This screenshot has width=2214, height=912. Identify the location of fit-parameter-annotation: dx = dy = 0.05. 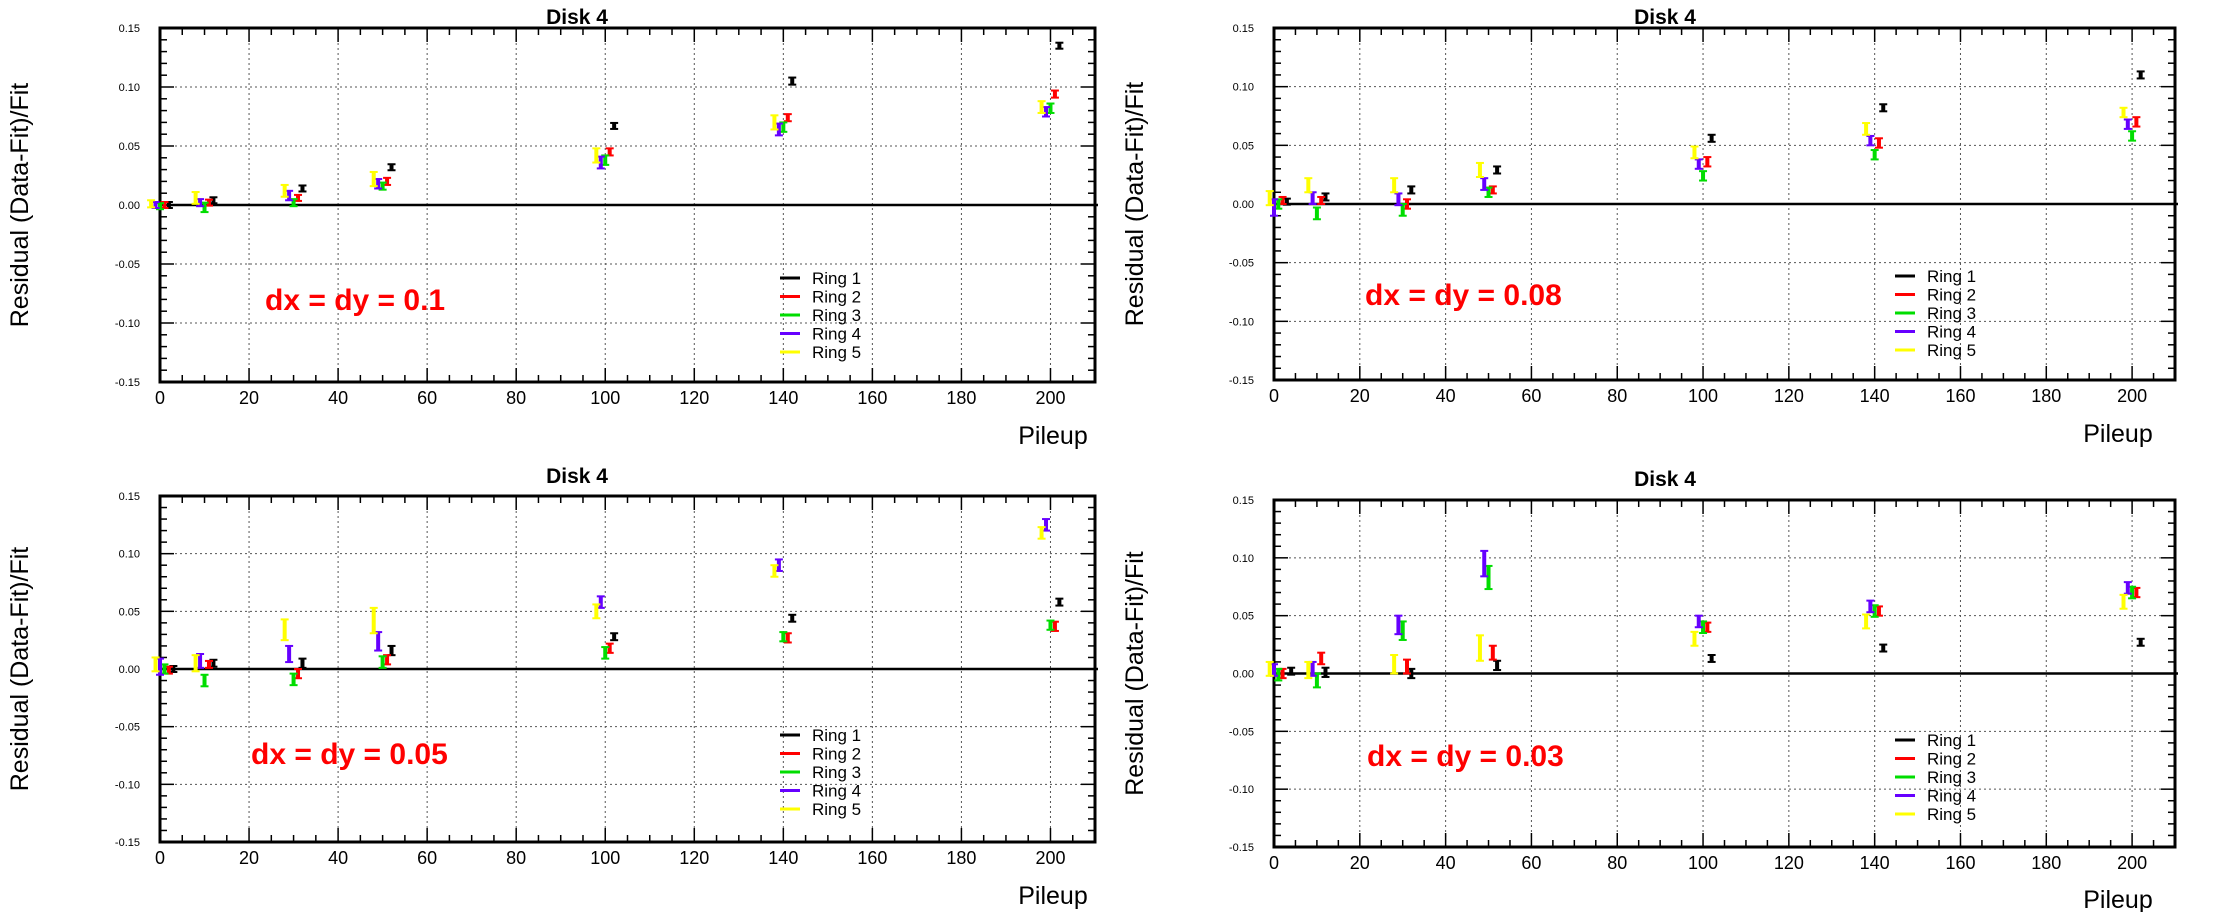
(349, 754).